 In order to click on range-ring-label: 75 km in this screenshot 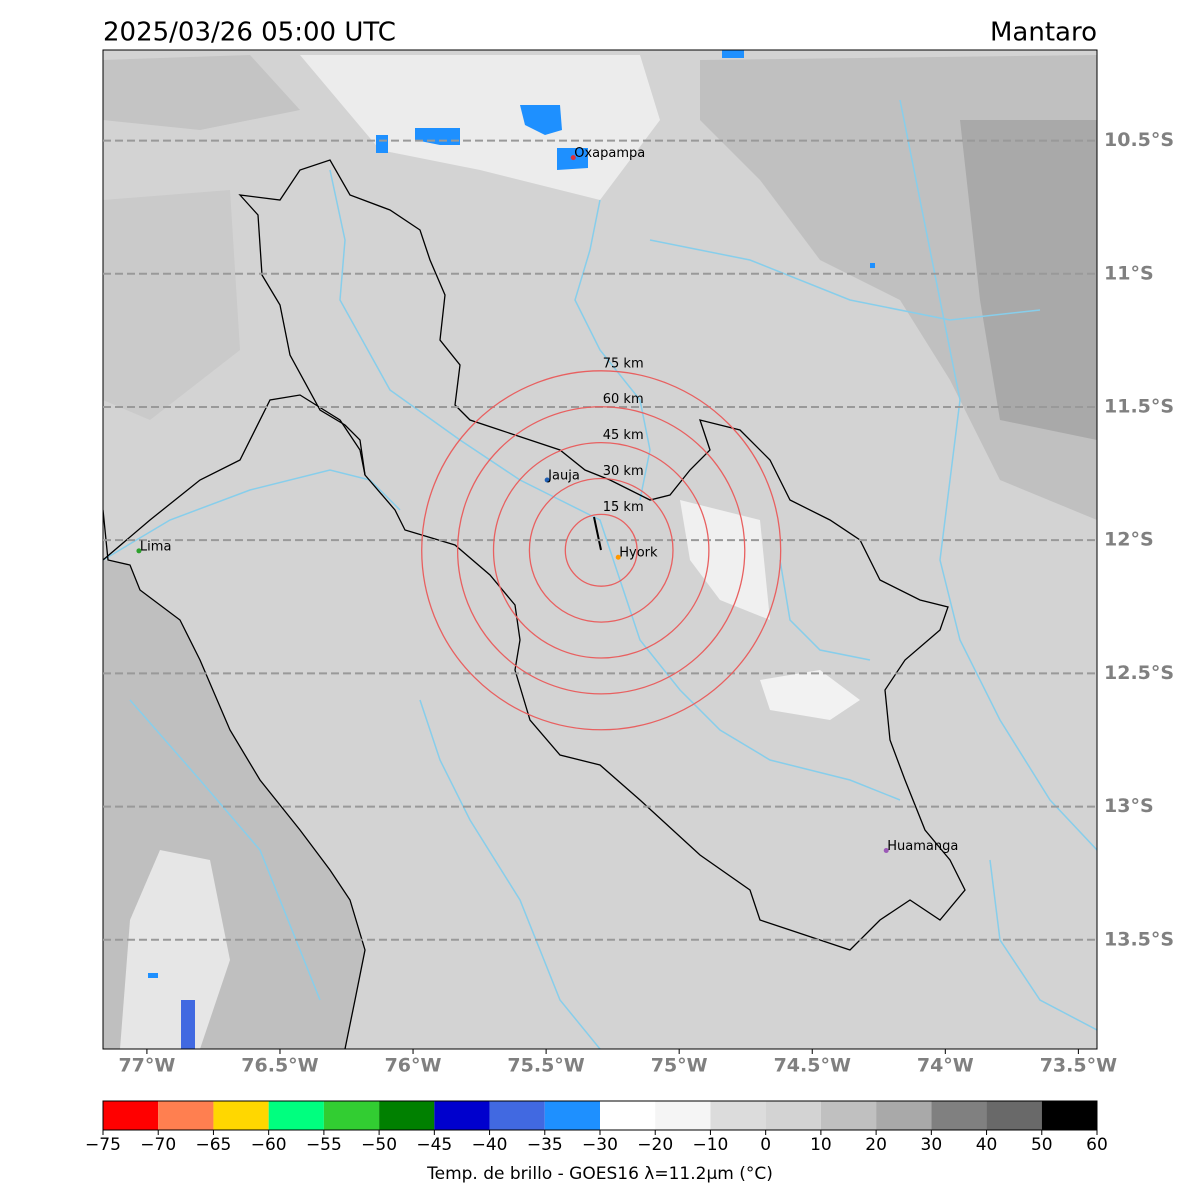, I will do `click(623, 363)`.